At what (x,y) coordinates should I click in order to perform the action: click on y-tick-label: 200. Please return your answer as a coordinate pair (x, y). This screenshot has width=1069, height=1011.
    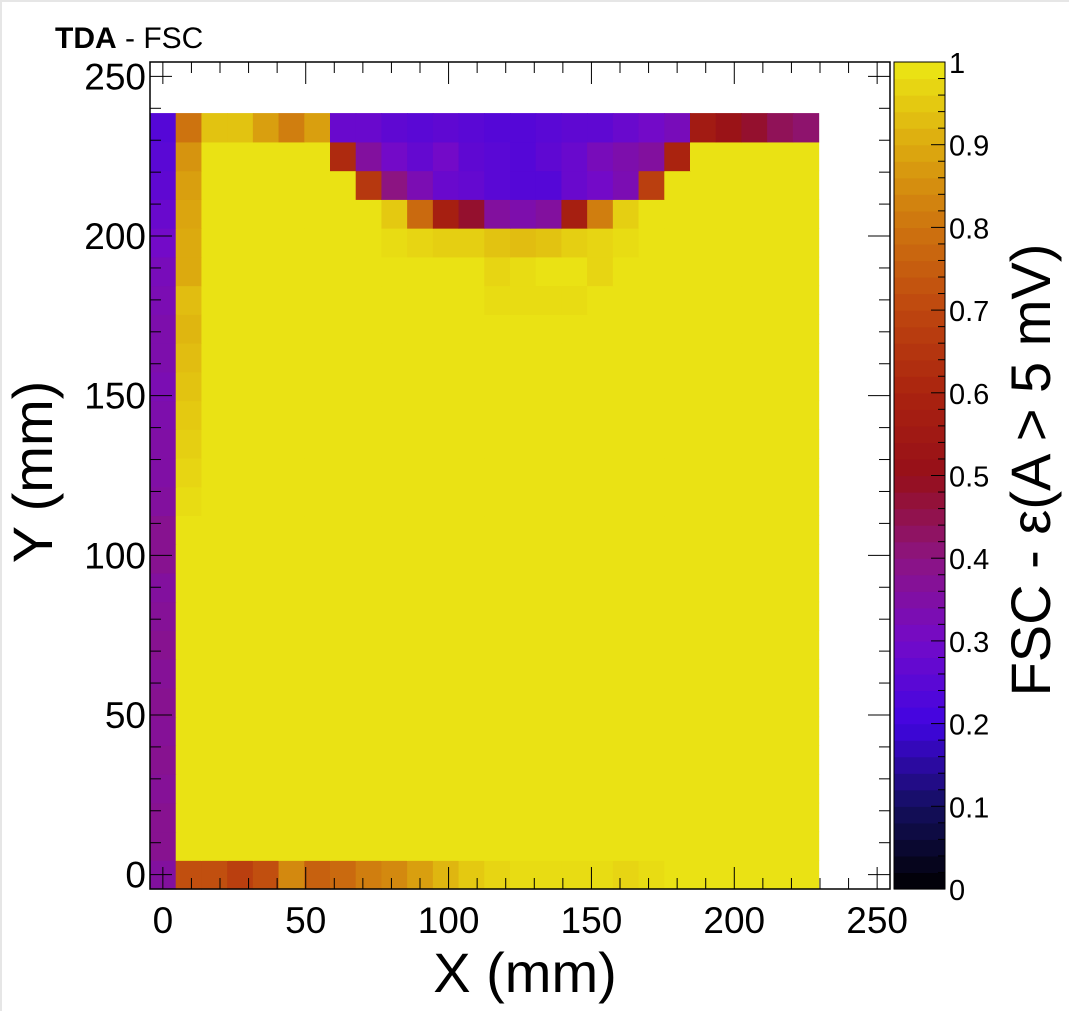
    Looking at the image, I should click on (115, 236).